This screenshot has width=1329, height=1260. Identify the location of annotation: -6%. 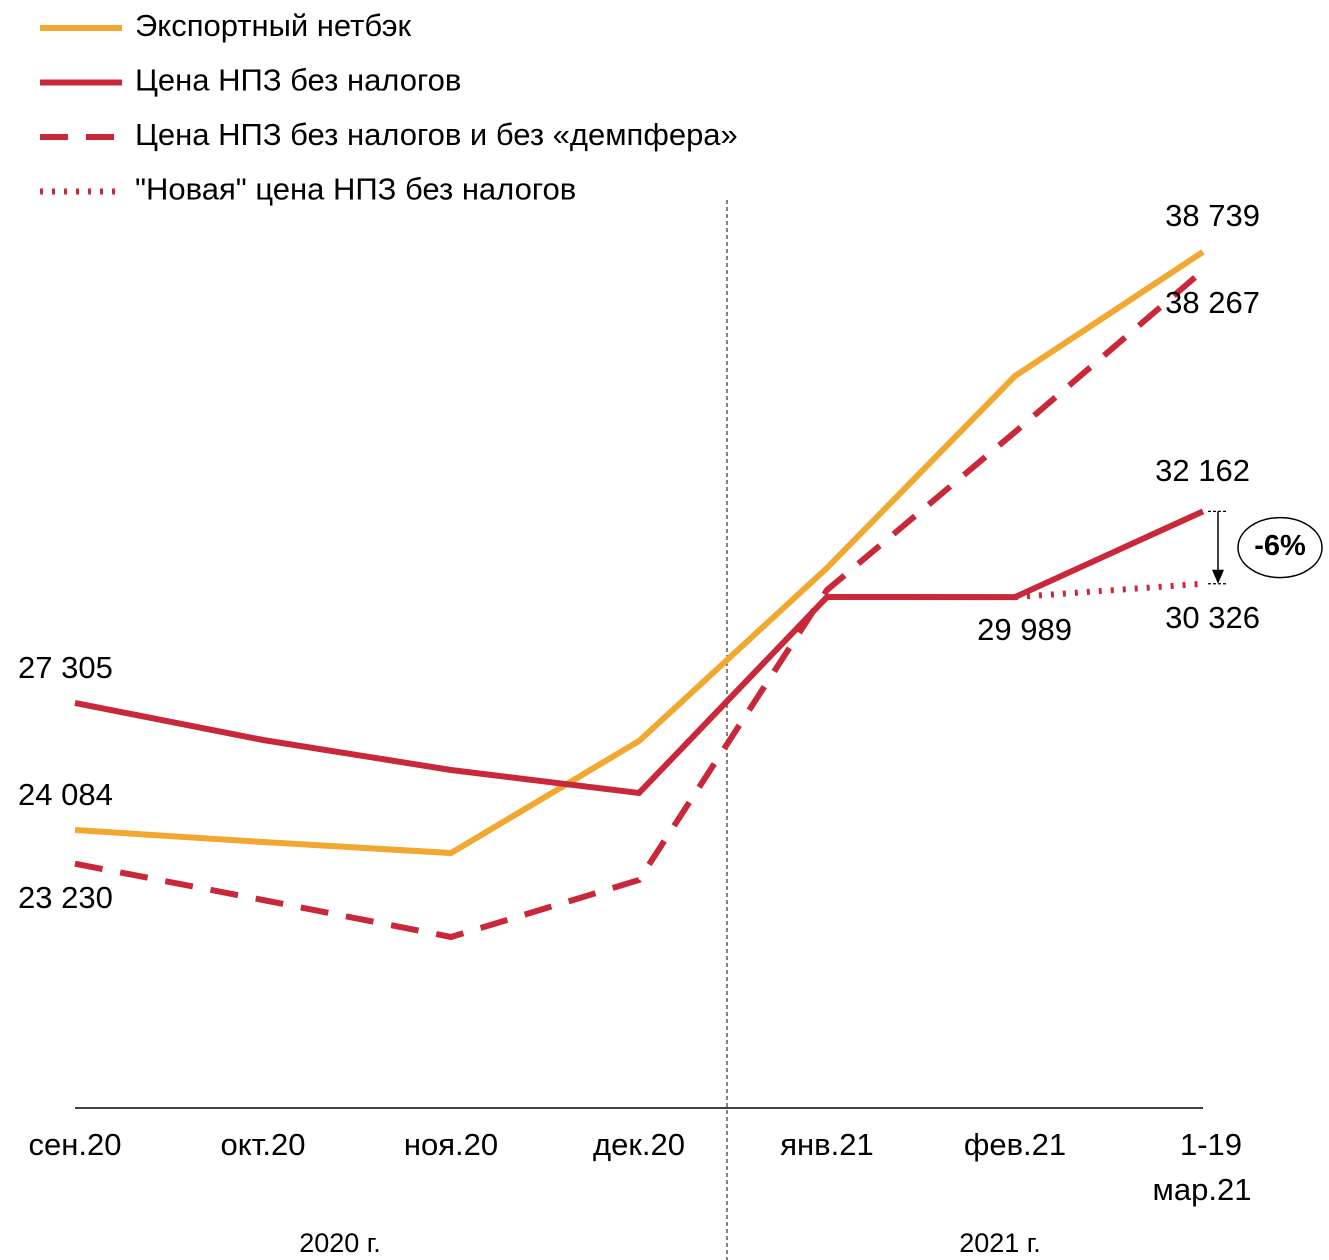
(1280, 546).